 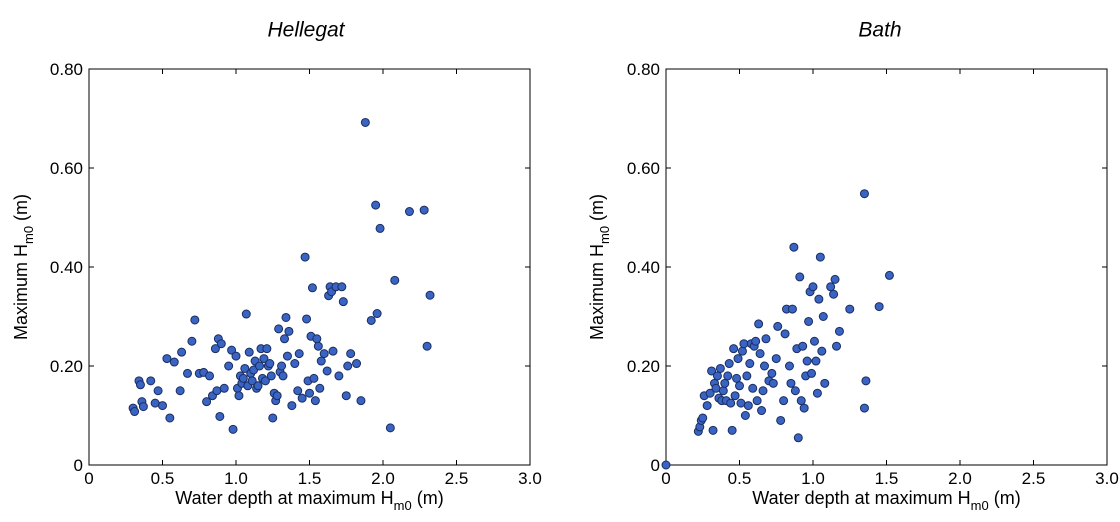 I want to click on chart-title: Hellegat, so click(x=306, y=29).